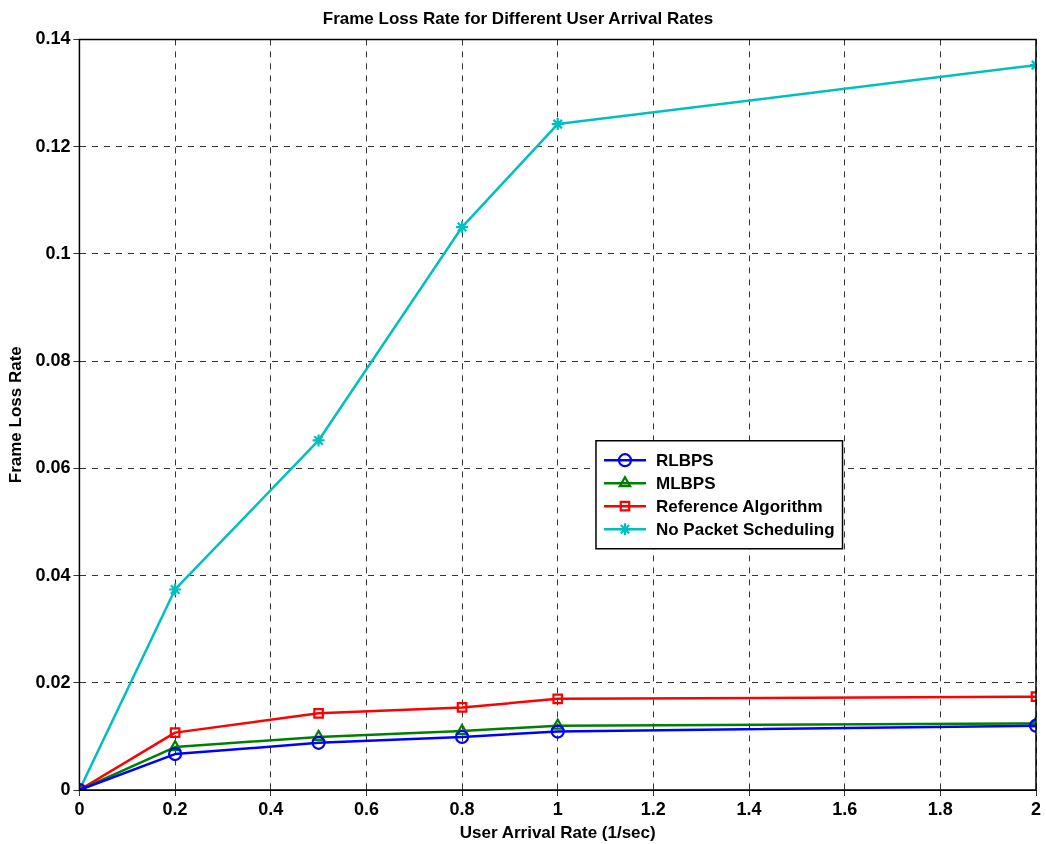 The image size is (1046, 844). I want to click on x-tick-label: 0.2, so click(175, 808).